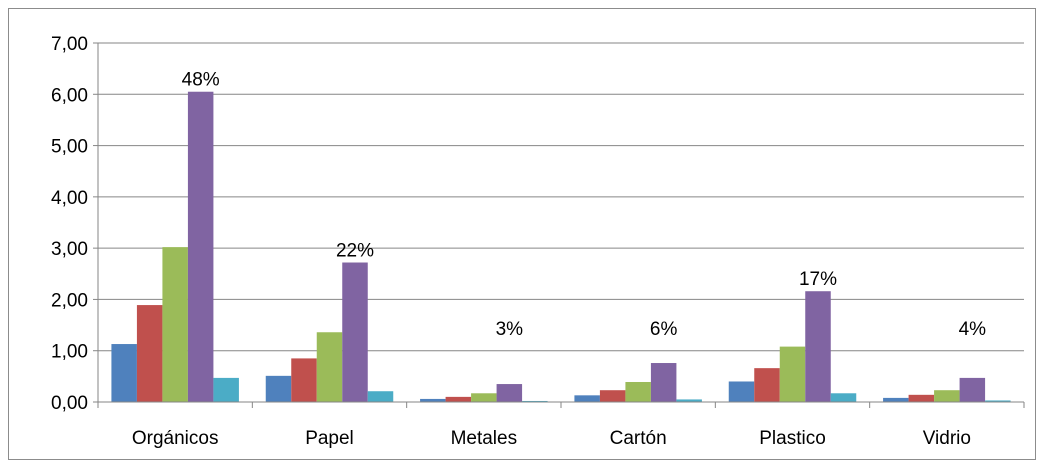 The height and width of the screenshot is (462, 1039). What do you see at coordinates (638, 438) in the screenshot?
I see `x-category-label: Cartón` at bounding box center [638, 438].